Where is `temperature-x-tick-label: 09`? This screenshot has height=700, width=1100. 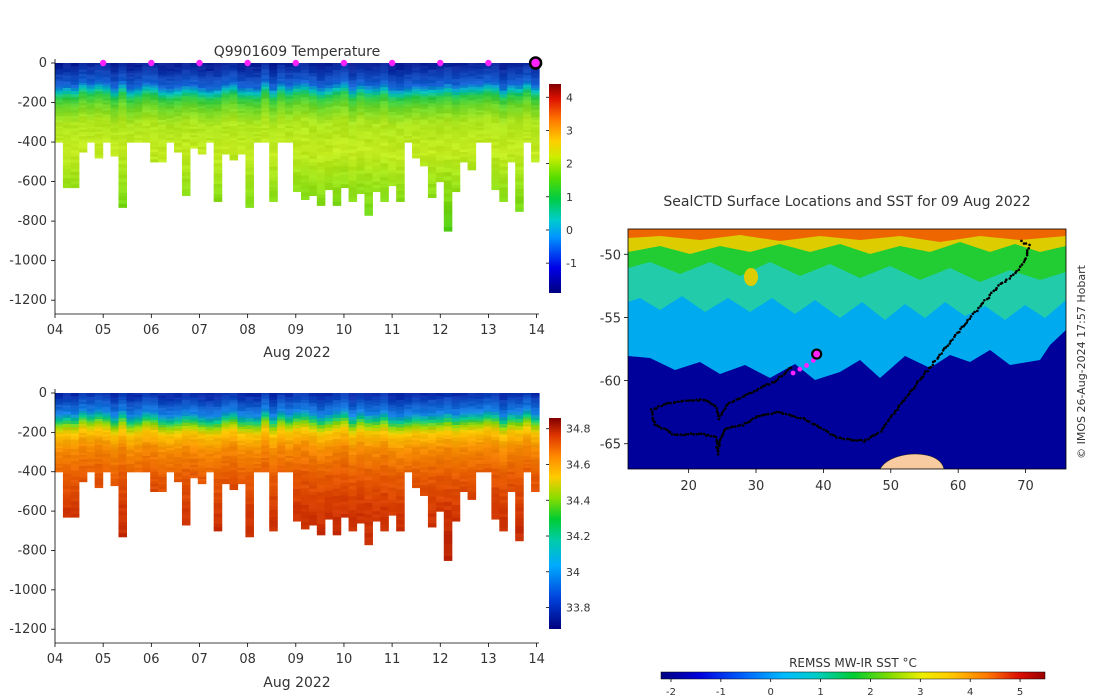 temperature-x-tick-label: 09 is located at coordinates (296, 330).